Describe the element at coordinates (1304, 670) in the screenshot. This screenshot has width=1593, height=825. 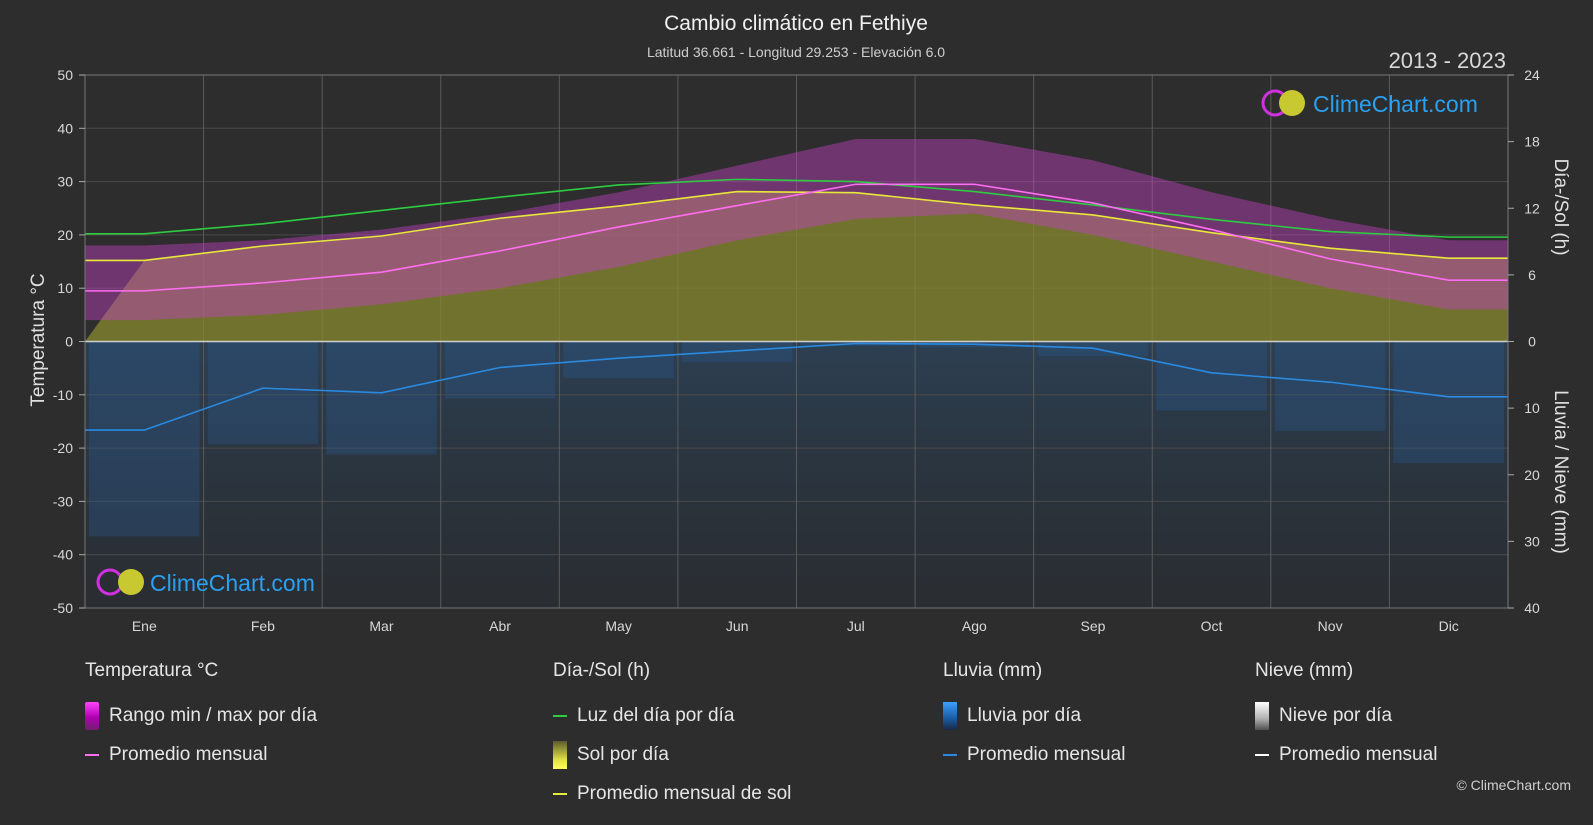
I see `legend-snow-title: Nieve (mm)` at that location.